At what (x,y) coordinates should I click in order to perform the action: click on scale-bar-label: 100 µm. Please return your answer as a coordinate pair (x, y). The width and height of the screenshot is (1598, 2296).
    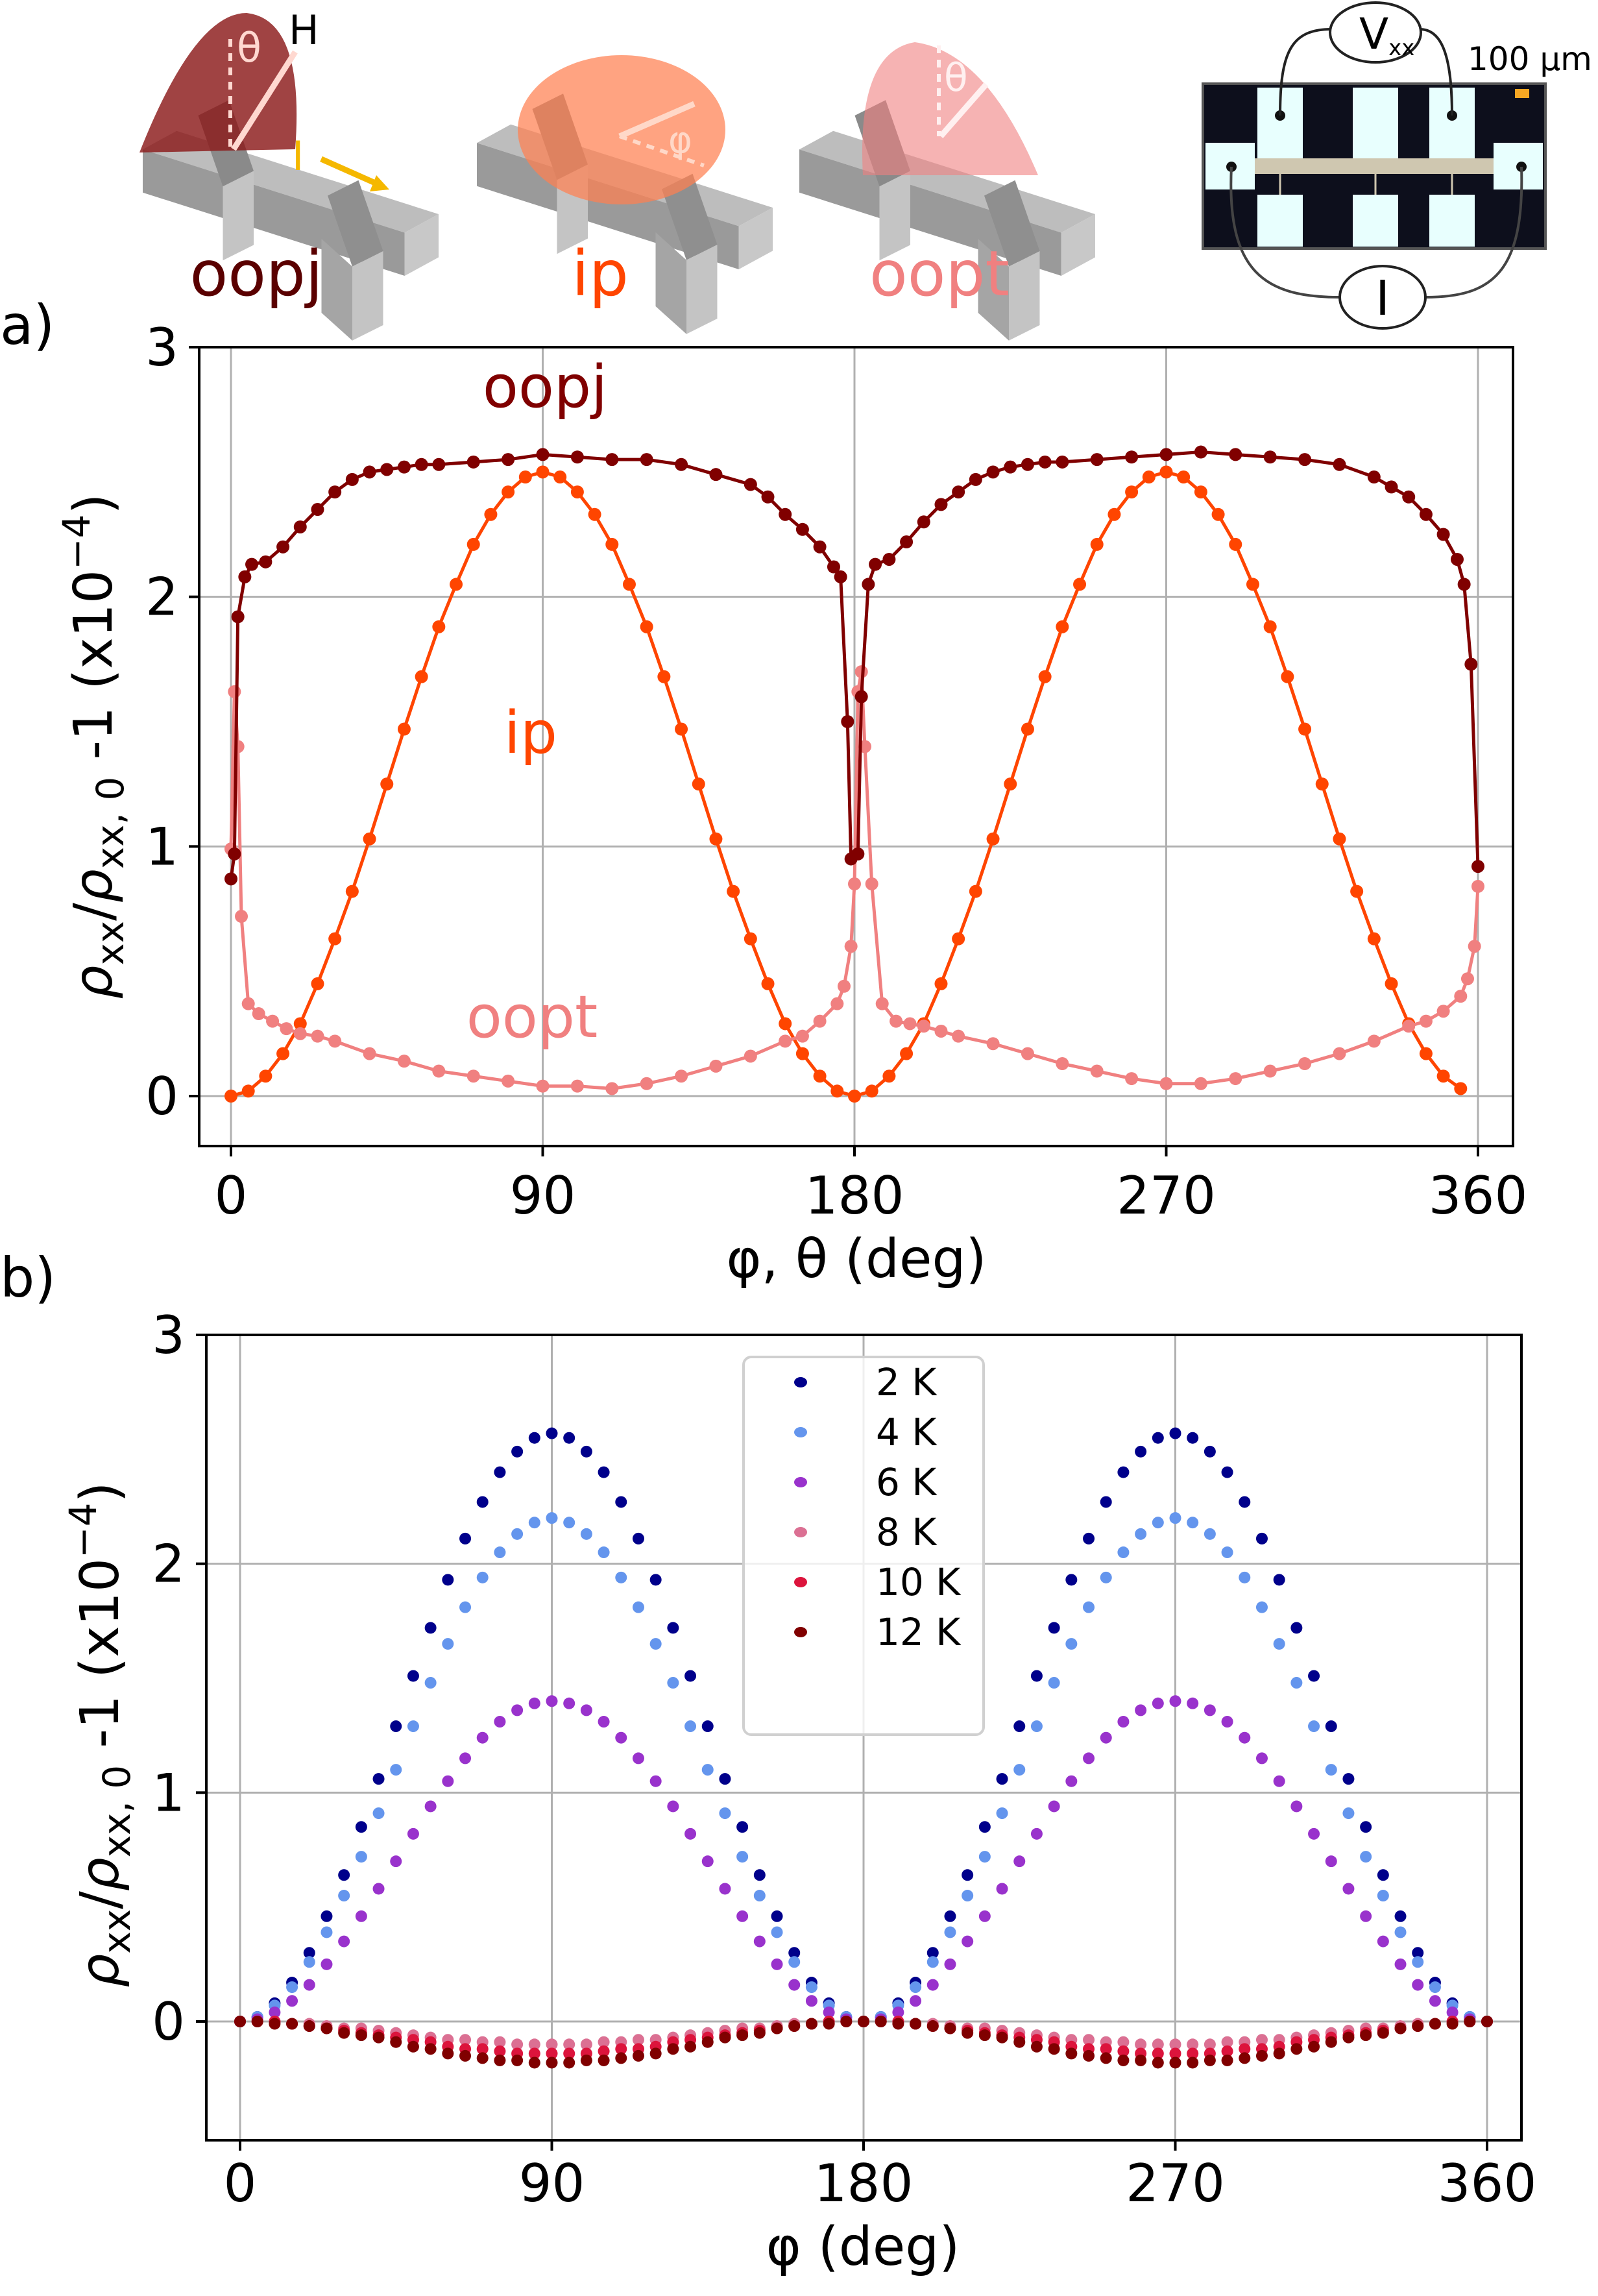
    Looking at the image, I should click on (1530, 59).